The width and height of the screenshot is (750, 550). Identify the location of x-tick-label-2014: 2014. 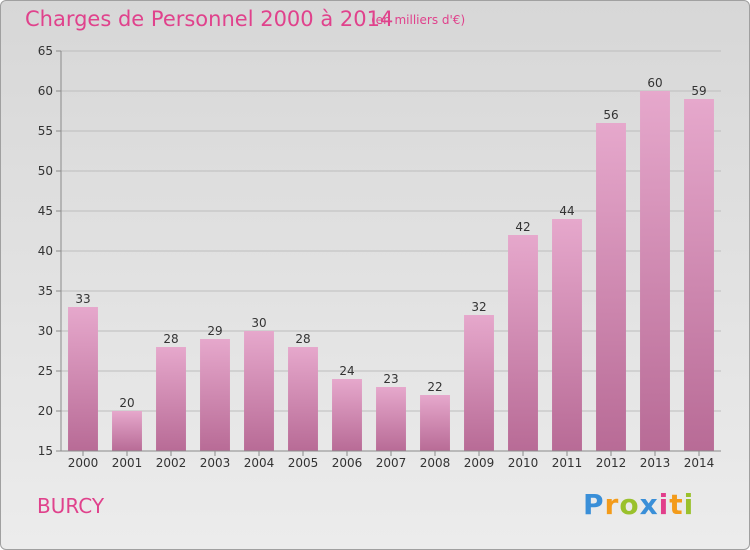
(699, 463).